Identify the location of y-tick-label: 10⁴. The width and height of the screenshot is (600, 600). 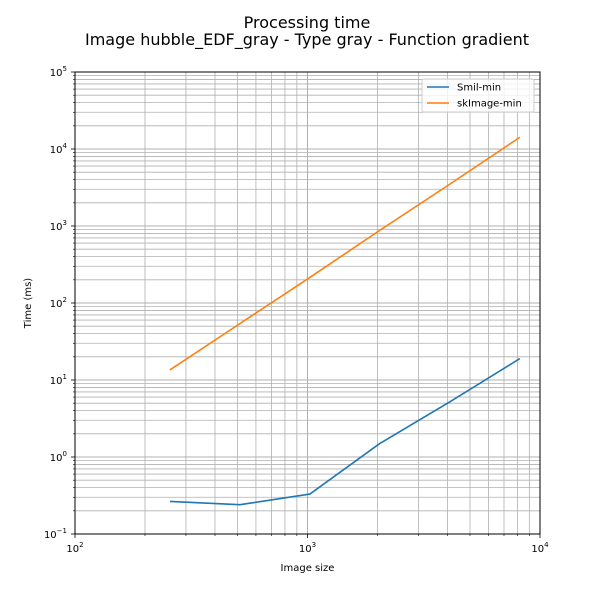
(59, 149).